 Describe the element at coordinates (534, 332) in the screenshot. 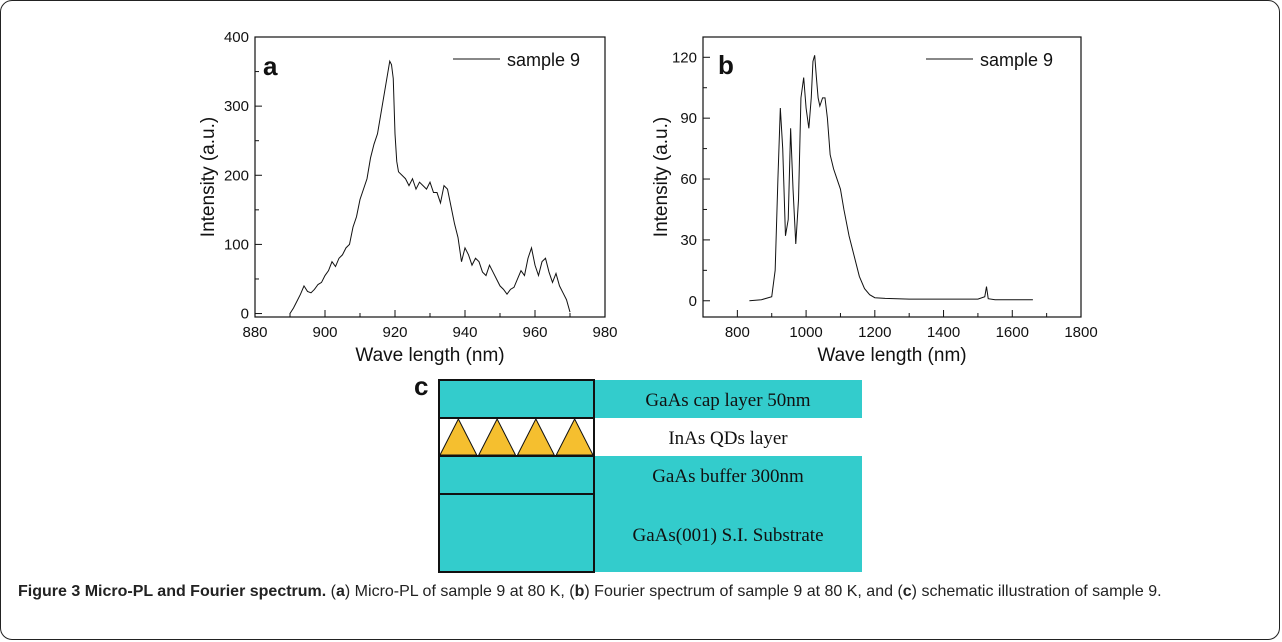

I see `panel-a-xtick-label: 960` at that location.